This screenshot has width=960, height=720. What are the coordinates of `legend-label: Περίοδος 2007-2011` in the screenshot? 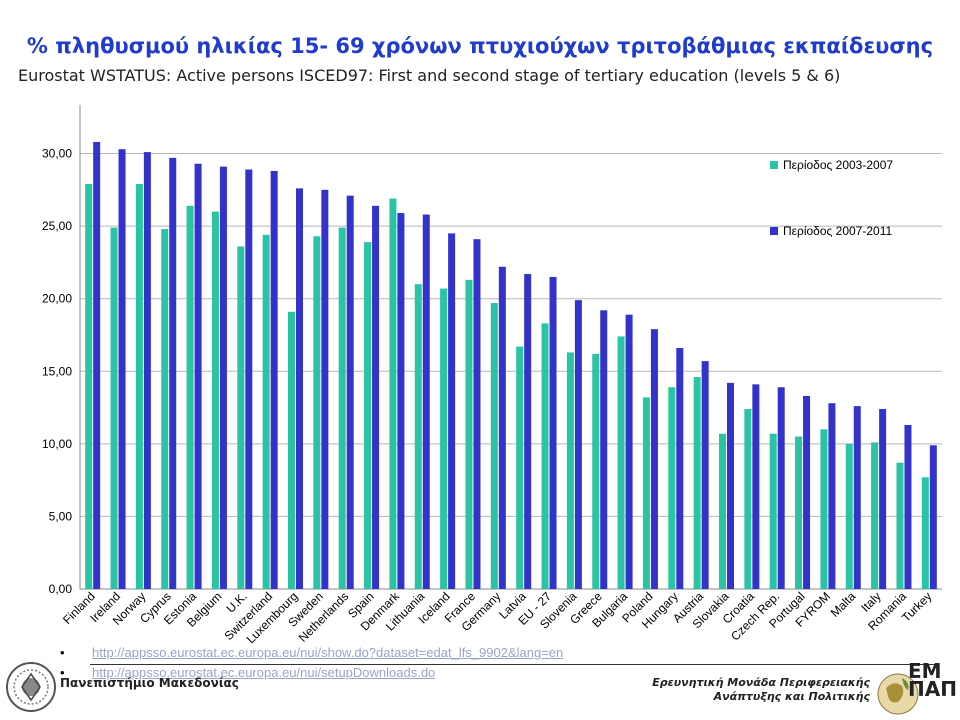 It's located at (837, 231).